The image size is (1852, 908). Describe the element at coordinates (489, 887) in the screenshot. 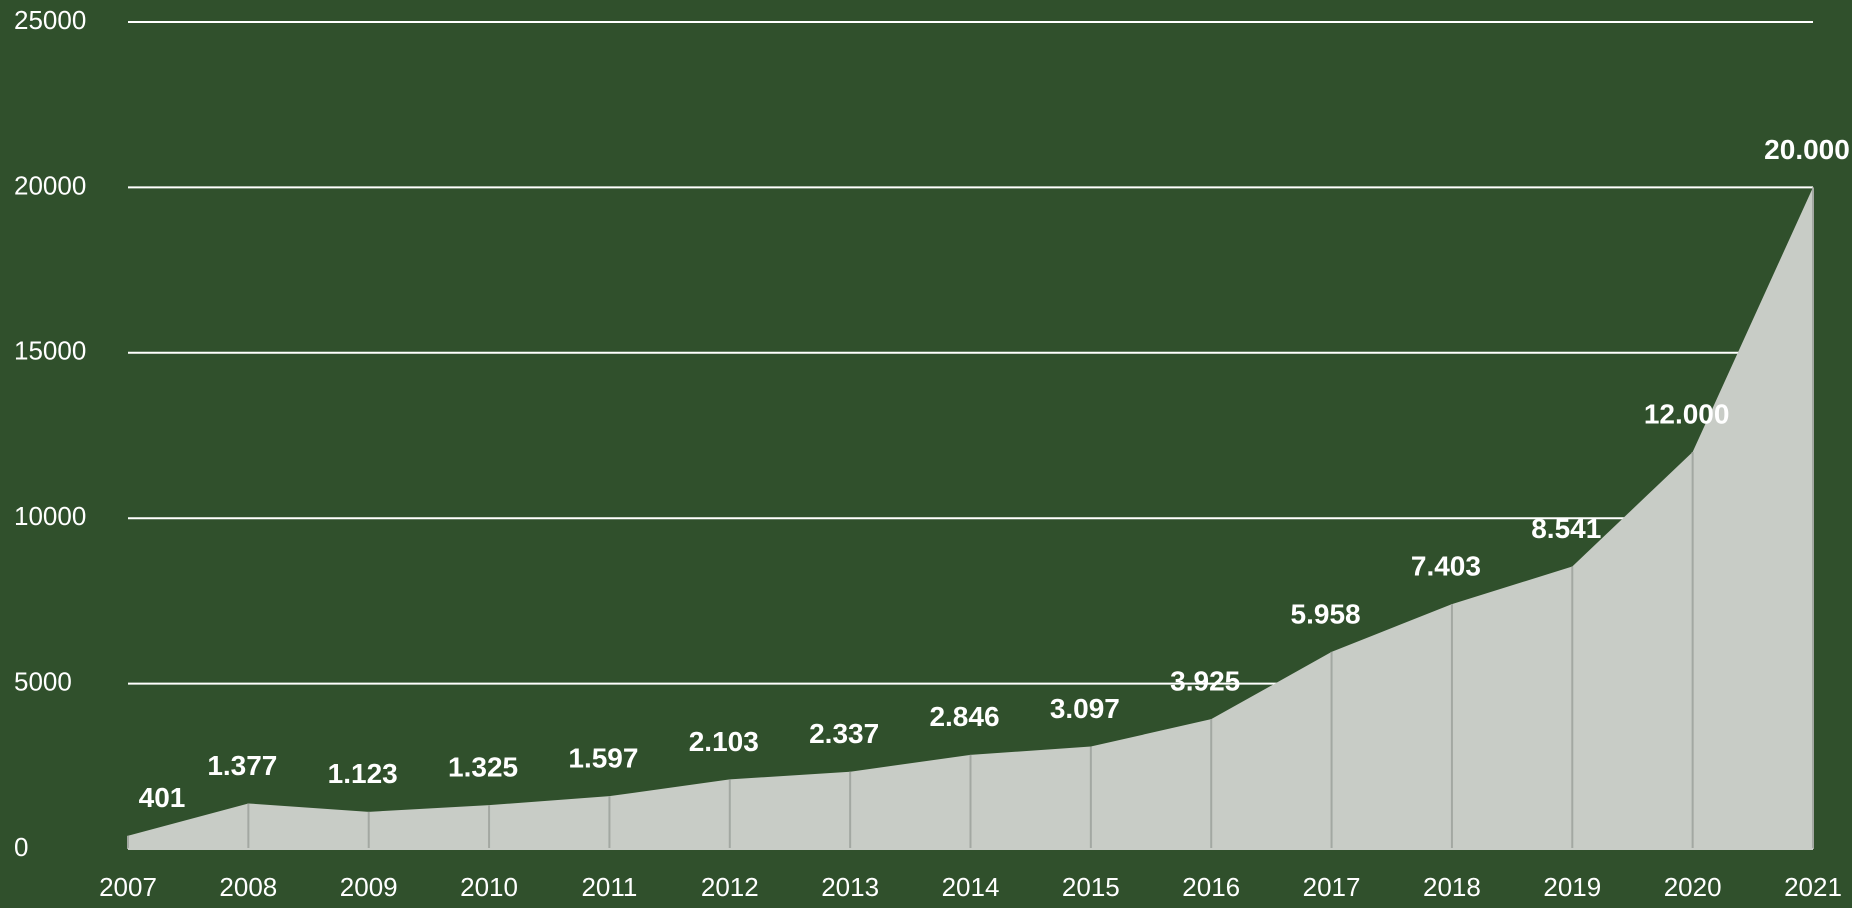

I see `x-tick-label: 2010` at that location.